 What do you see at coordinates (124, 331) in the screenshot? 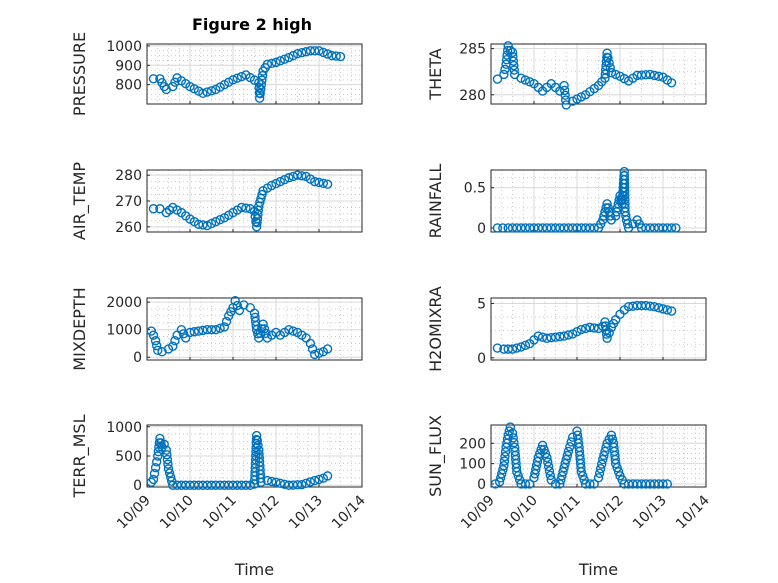
I see `y-tick-label: 1000` at bounding box center [124, 331].